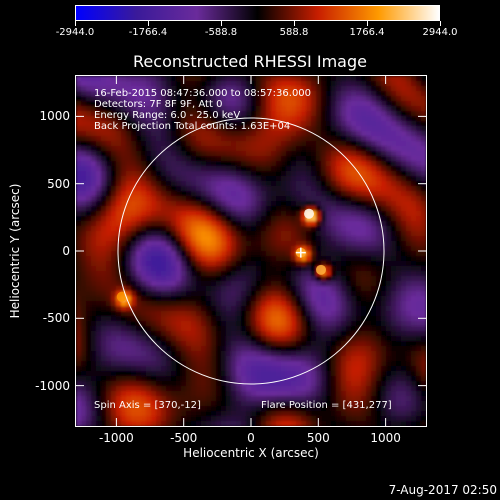  Describe the element at coordinates (15, 251) in the screenshot. I see `y-axis-label: Heliocentric Y (arcsec)` at that location.